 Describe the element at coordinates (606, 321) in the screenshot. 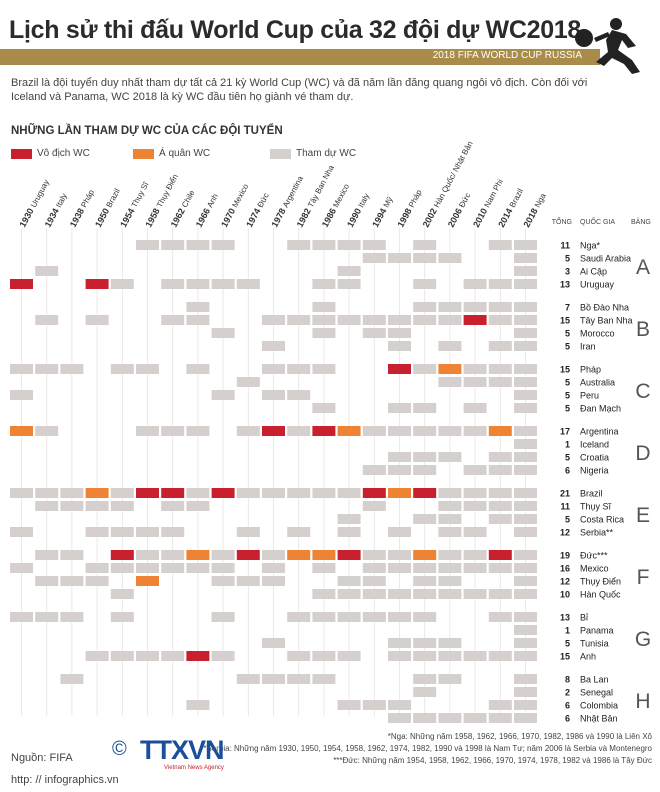

I see `team-name: Tây Ban Nha` at that location.